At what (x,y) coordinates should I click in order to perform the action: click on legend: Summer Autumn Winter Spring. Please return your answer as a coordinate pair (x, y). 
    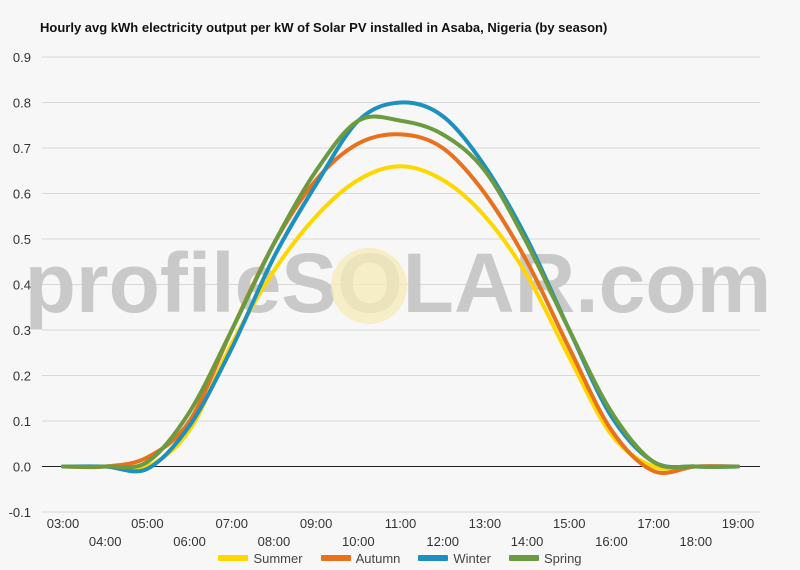
    Looking at the image, I should click on (400, 557).